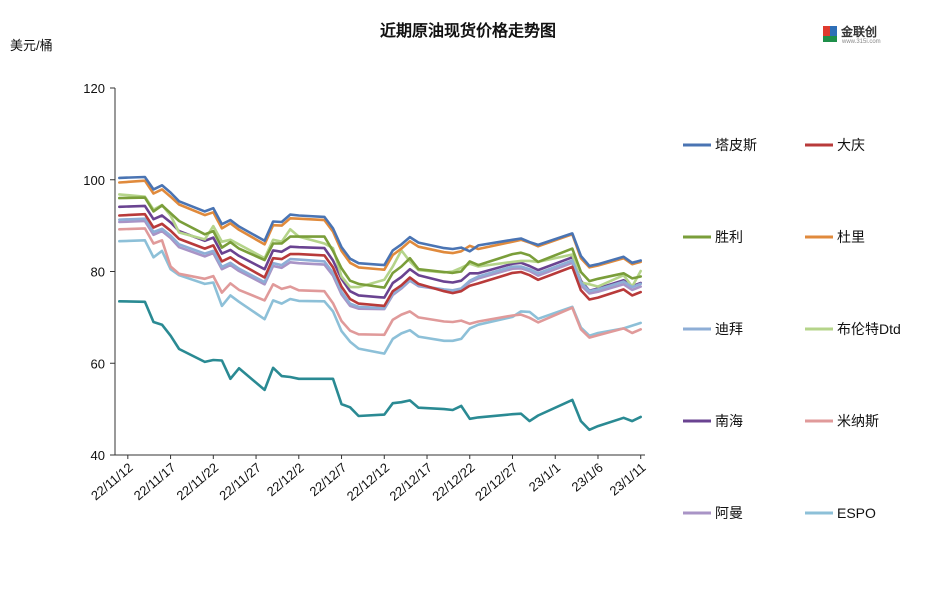  What do you see at coordinates (736, 145) in the screenshot?
I see `legend-label: 塔皮斯` at bounding box center [736, 145].